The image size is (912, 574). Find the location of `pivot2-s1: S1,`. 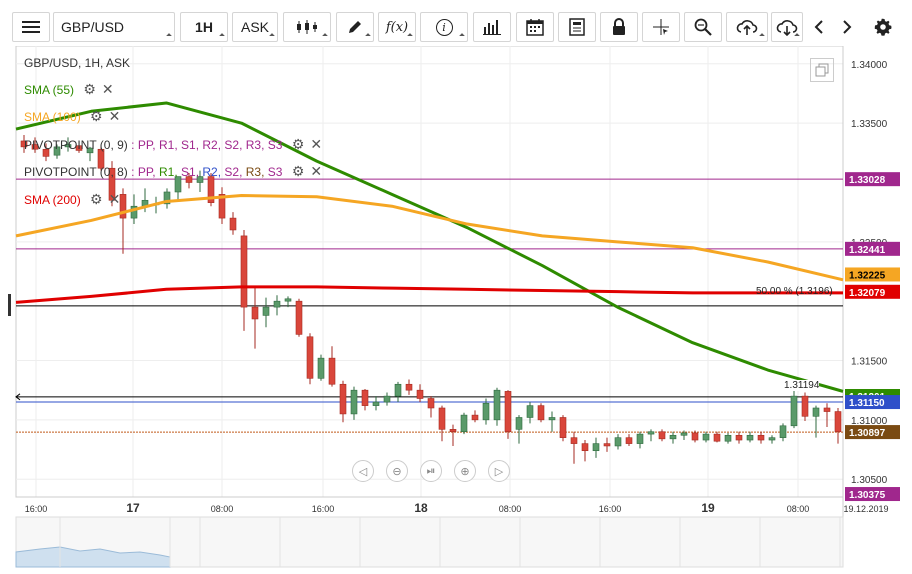

pivot2-s1: S1, is located at coordinates (190, 172).